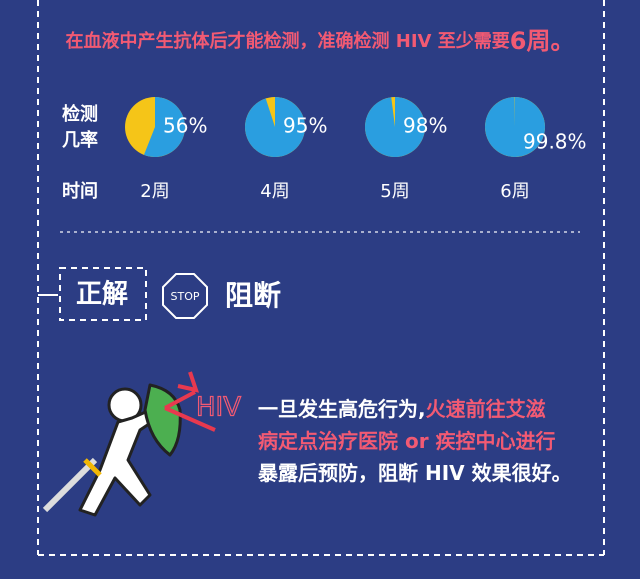  Describe the element at coordinates (274, 191) in the screenshot. I see `time: 4周` at that location.